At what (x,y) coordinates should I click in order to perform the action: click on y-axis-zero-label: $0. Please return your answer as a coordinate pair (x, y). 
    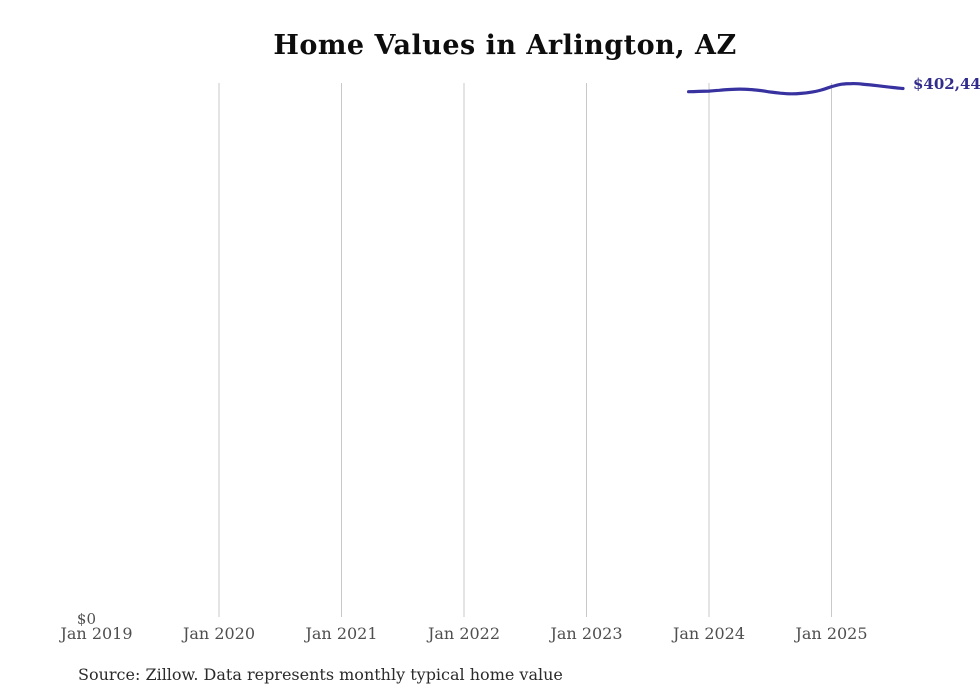
    Looking at the image, I should click on (86, 619).